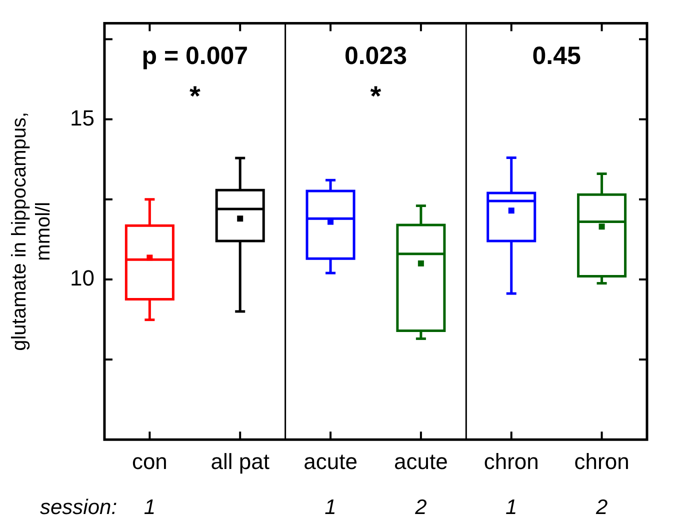 The image size is (684, 520). I want to click on annotation: p = 0.007, so click(195, 56).